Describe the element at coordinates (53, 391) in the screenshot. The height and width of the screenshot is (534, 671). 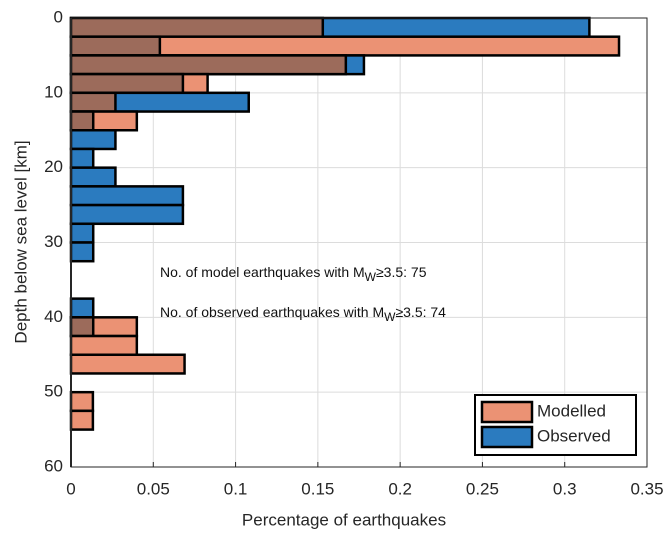
I see `y-tick-label: 50` at that location.